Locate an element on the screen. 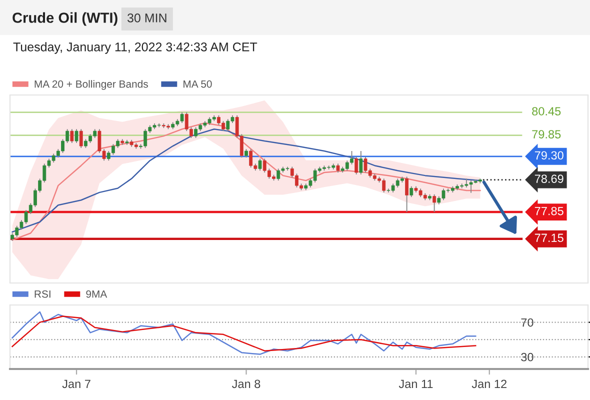 The image size is (590, 400). ref-line-label: 78.69 is located at coordinates (549, 178).